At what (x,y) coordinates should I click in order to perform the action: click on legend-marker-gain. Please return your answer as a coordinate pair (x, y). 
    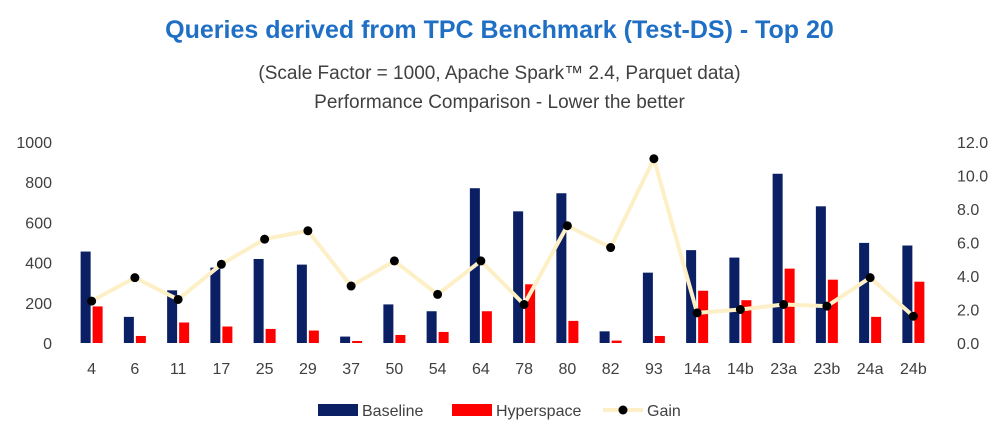
    Looking at the image, I should click on (623, 410).